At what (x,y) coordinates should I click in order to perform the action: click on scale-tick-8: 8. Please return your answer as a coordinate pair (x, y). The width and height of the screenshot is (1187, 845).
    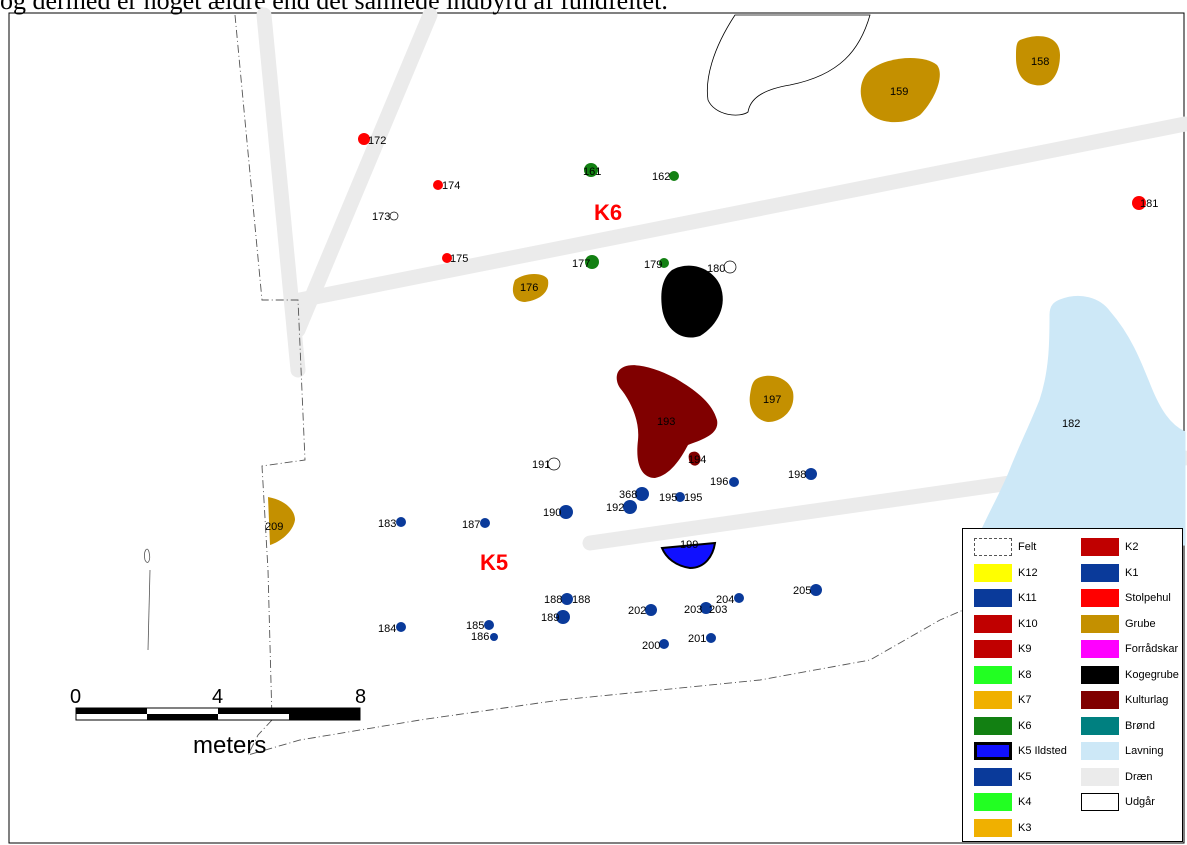
    Looking at the image, I should click on (360, 697).